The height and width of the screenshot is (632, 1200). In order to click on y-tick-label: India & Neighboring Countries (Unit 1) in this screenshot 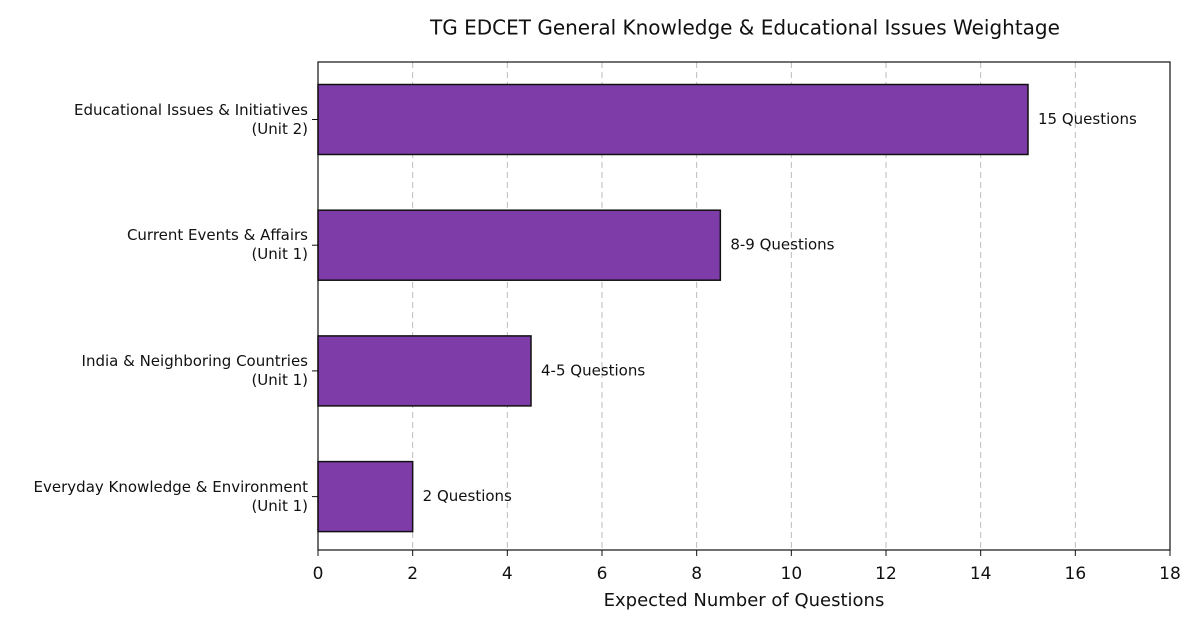, I will do `click(194, 370)`.